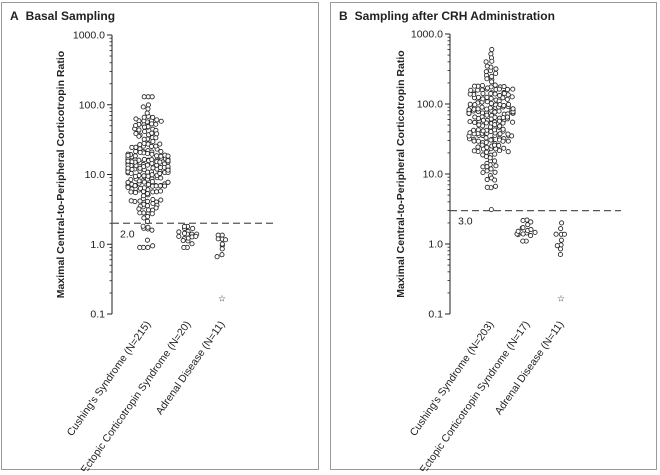  I want to click on star-data-point: ☆, so click(561, 298).